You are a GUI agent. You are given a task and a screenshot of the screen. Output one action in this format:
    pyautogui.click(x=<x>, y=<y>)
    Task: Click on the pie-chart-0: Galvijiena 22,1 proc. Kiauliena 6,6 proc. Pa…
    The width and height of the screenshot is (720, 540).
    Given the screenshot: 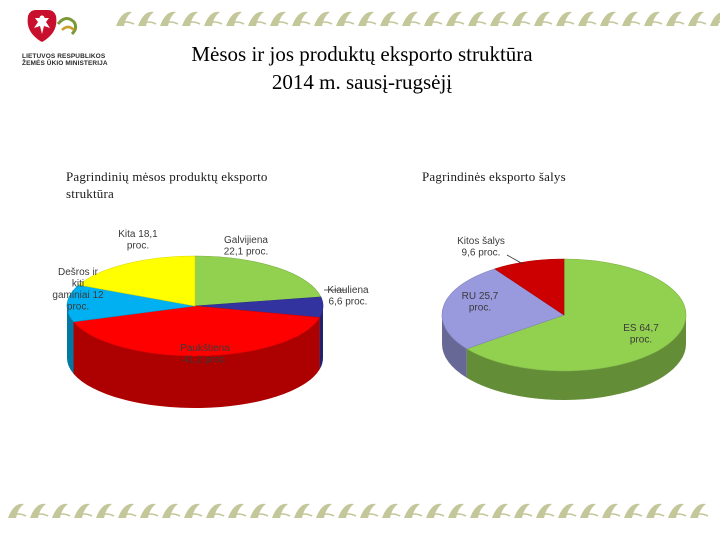 What is the action you would take?
    pyautogui.click(x=210, y=318)
    